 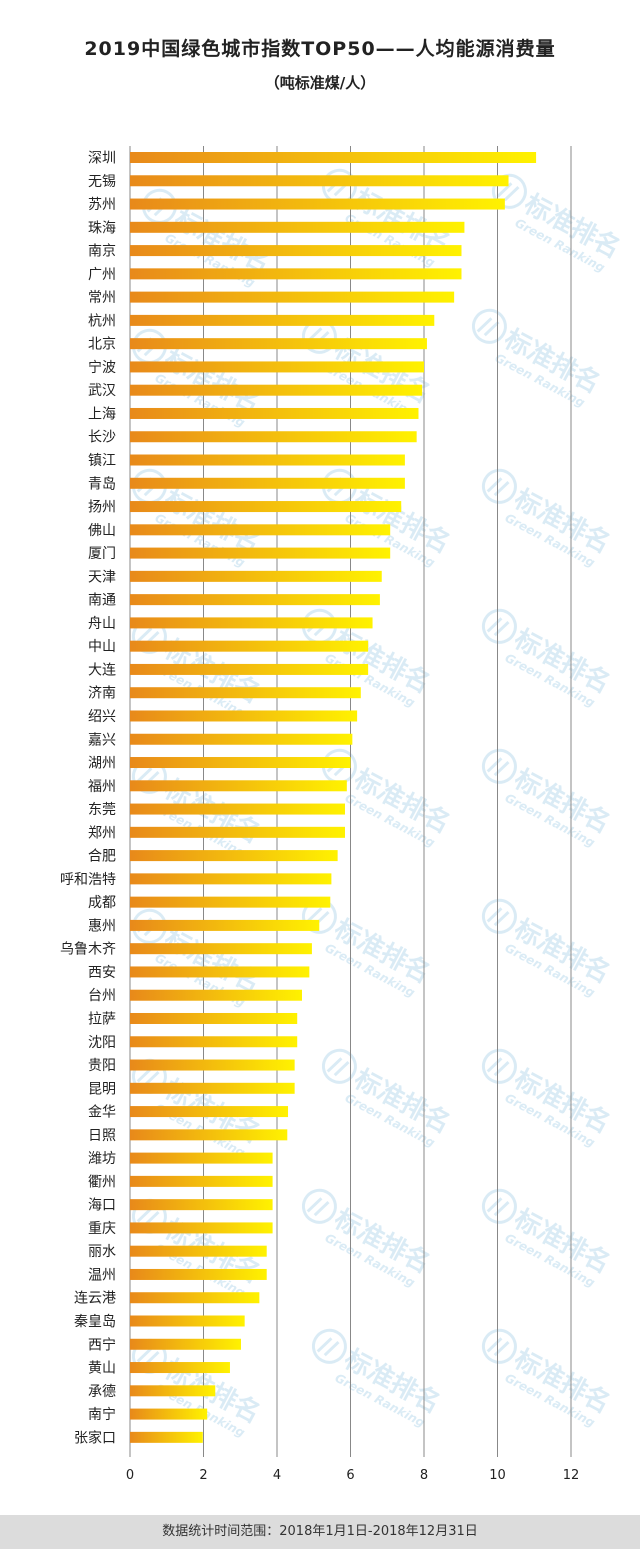 What do you see at coordinates (102, 1229) in the screenshot?
I see `category-label: 重庆` at bounding box center [102, 1229].